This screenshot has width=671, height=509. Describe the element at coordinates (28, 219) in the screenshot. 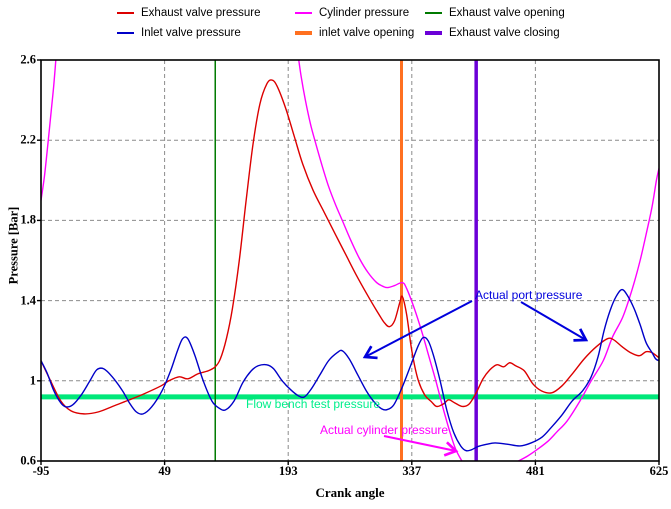

I see `y-tick-label: 1.8` at that location.